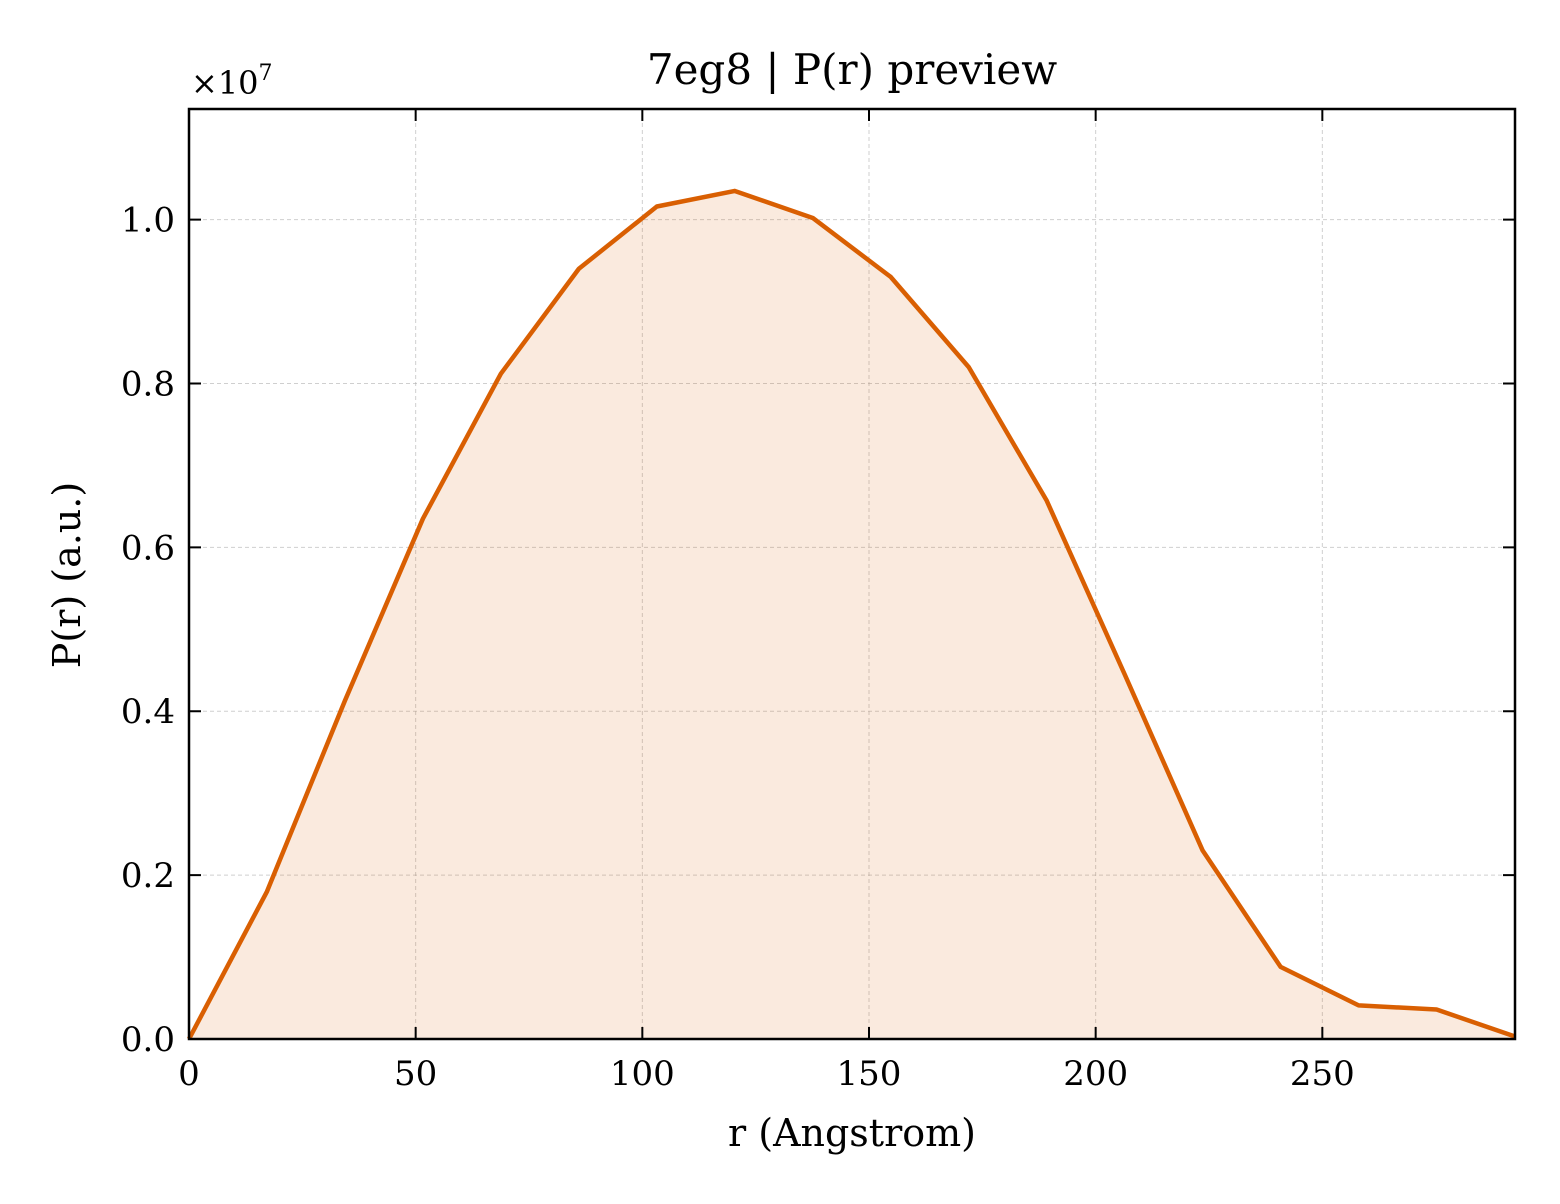 The width and height of the screenshot is (1560, 1204). I want to click on x-tick-label: 250, so click(1322, 1074).